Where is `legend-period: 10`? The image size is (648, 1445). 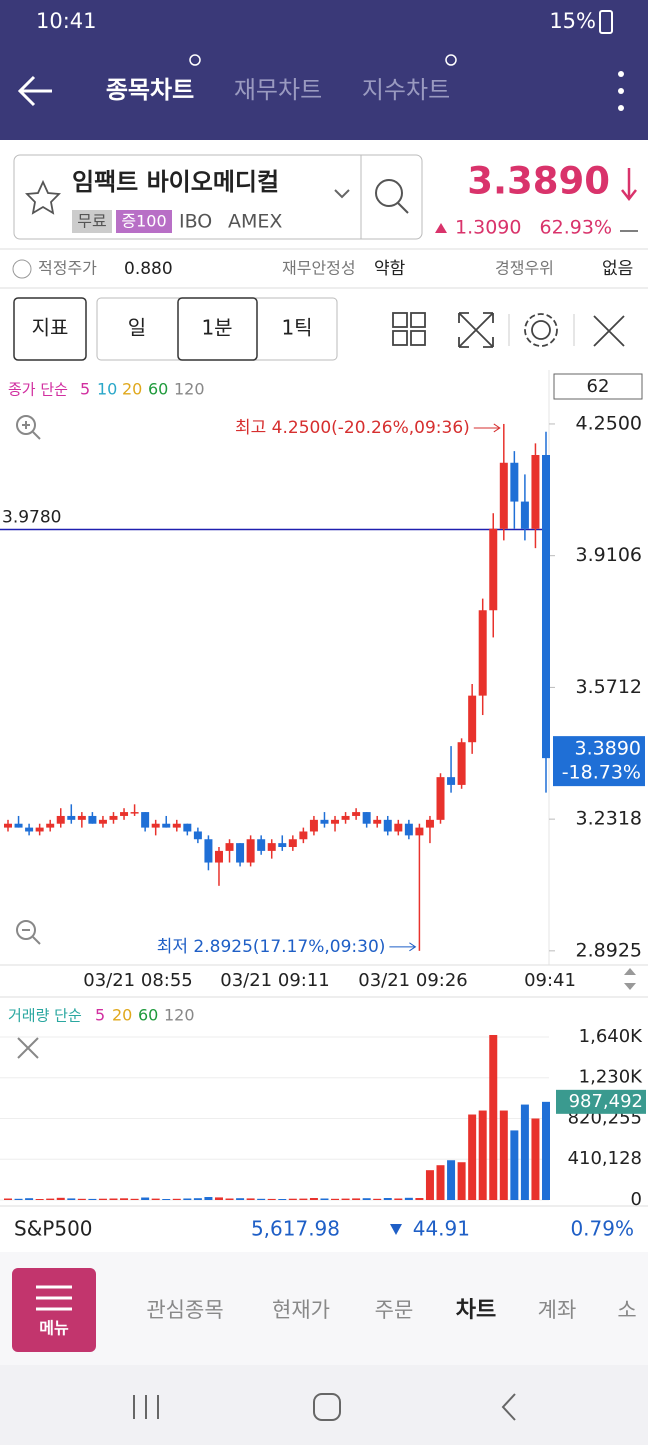 legend-period: 10 is located at coordinates (107, 389).